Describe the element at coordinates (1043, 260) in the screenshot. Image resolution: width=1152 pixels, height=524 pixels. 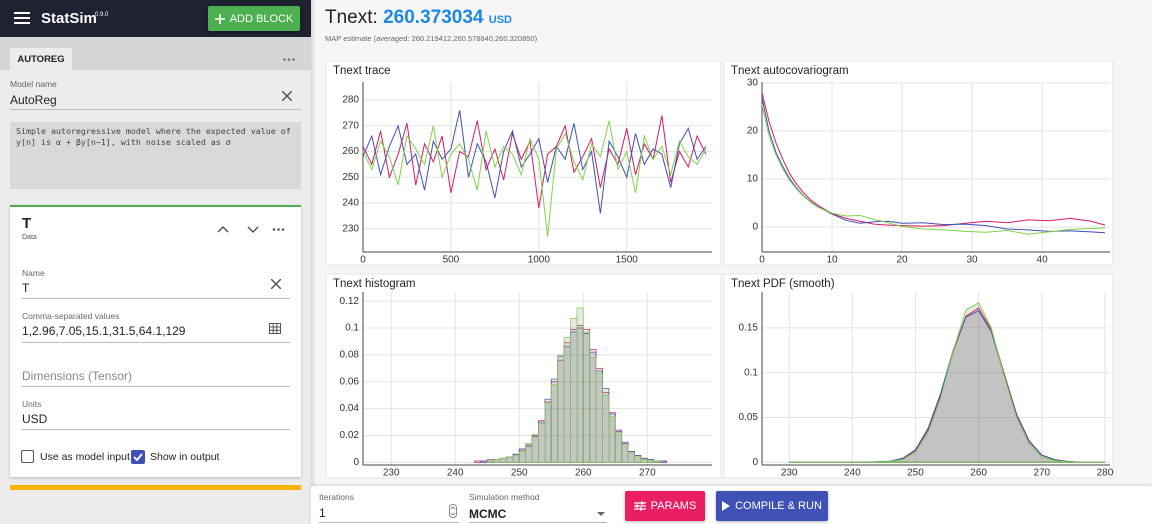
I see `x-tick-label: 40` at that location.